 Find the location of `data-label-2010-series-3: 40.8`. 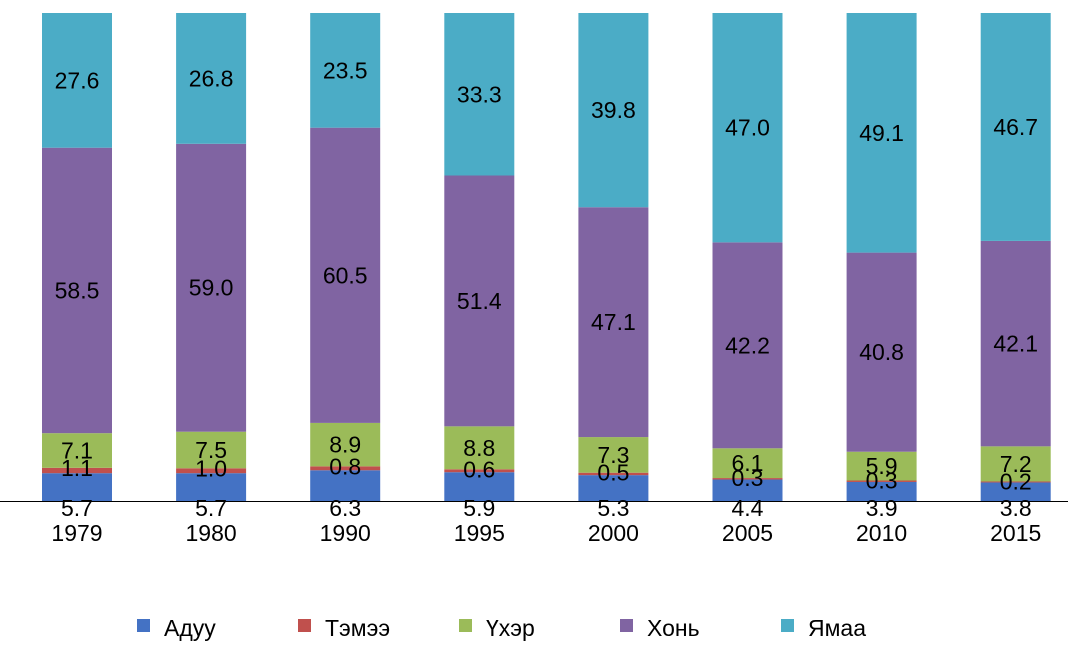

data-label-2010-series-3: 40.8 is located at coordinates (881, 352).